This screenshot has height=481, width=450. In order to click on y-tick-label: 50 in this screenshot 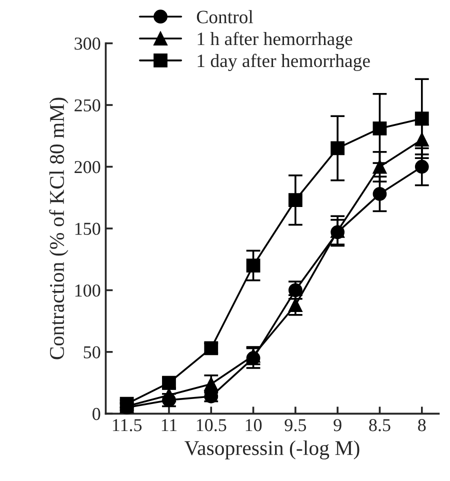, I will do `click(92, 352)`.